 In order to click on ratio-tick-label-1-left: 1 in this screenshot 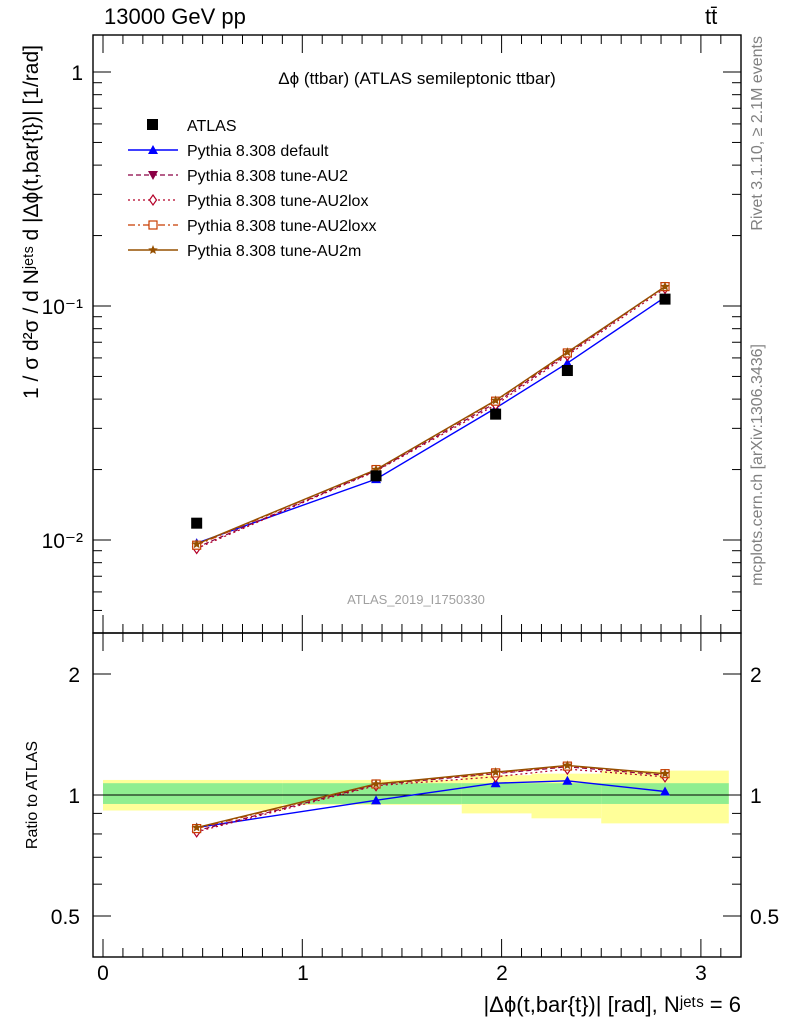, I will do `click(74, 796)`.